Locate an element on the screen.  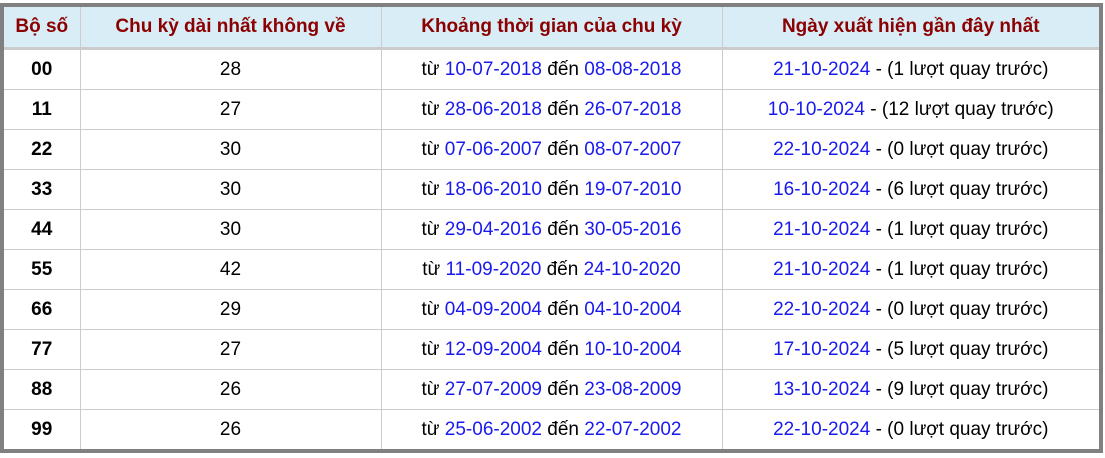
last-note: - (6 lượt quay trước) is located at coordinates (962, 189).